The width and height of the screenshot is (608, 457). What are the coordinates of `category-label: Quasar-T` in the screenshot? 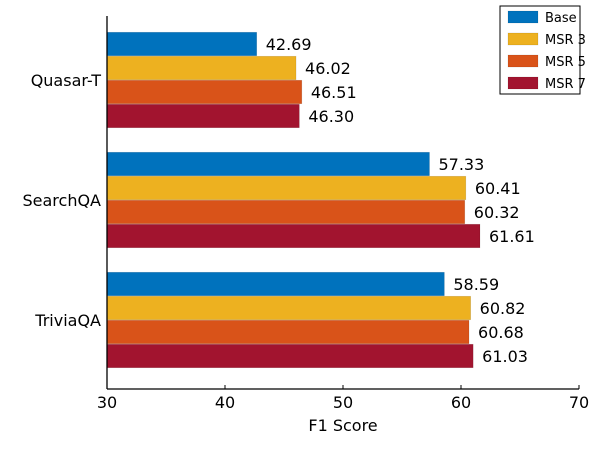 It's located at (66, 80).